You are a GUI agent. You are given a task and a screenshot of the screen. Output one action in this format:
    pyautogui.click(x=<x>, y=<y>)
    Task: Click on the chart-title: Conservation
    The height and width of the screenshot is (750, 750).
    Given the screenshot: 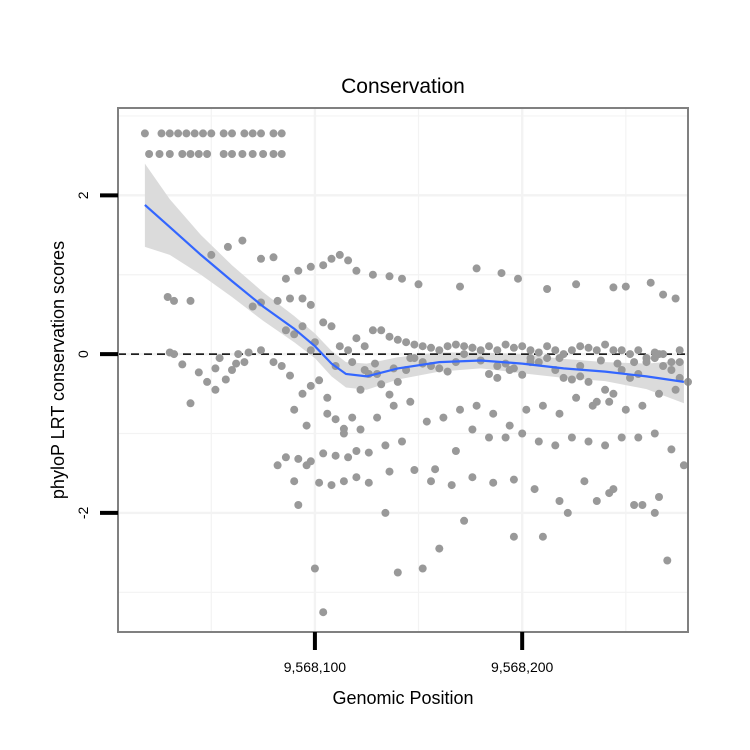 What is the action you would take?
    pyautogui.click(x=403, y=86)
    